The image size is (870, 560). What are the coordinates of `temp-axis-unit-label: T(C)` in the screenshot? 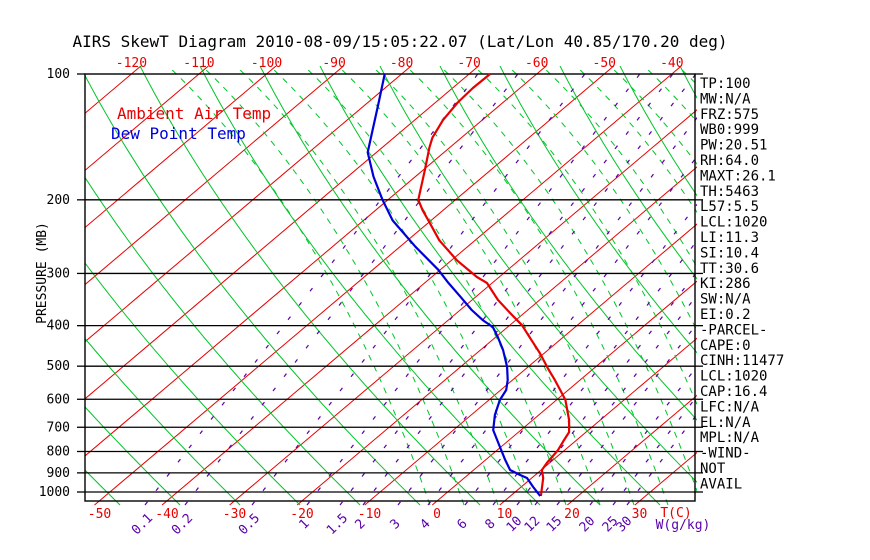 It's located at (675, 513).